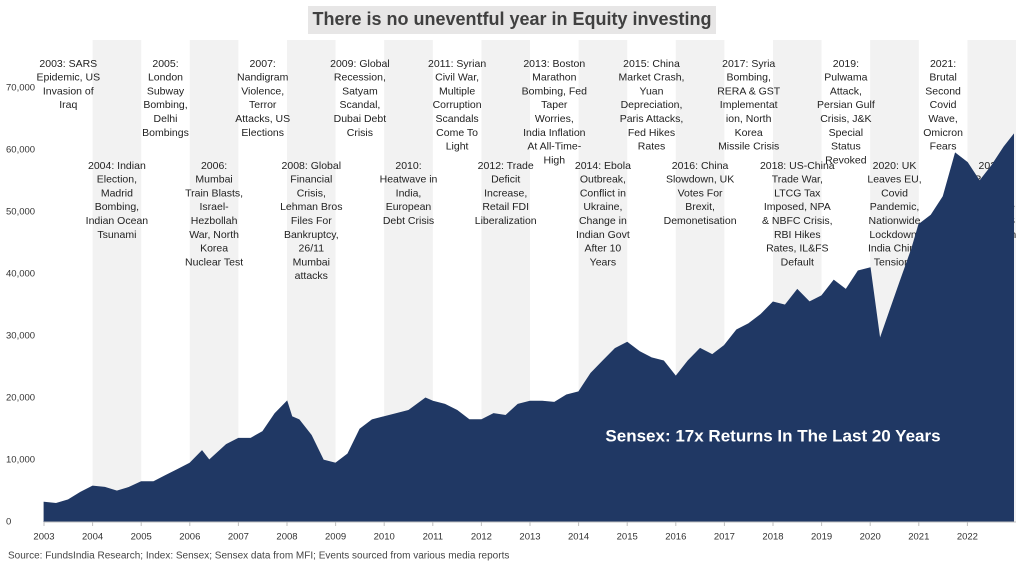 The height and width of the screenshot is (568, 1024). I want to click on event-annotation: Trade War,, so click(797, 180).